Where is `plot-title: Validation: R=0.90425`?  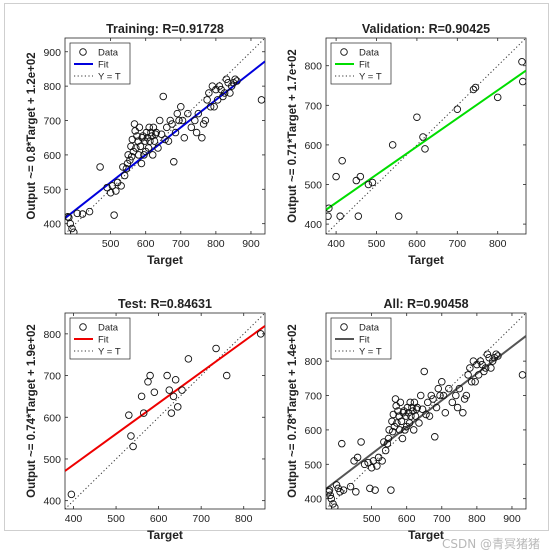 plot-title: Validation: R=0.90425 is located at coordinates (426, 29).